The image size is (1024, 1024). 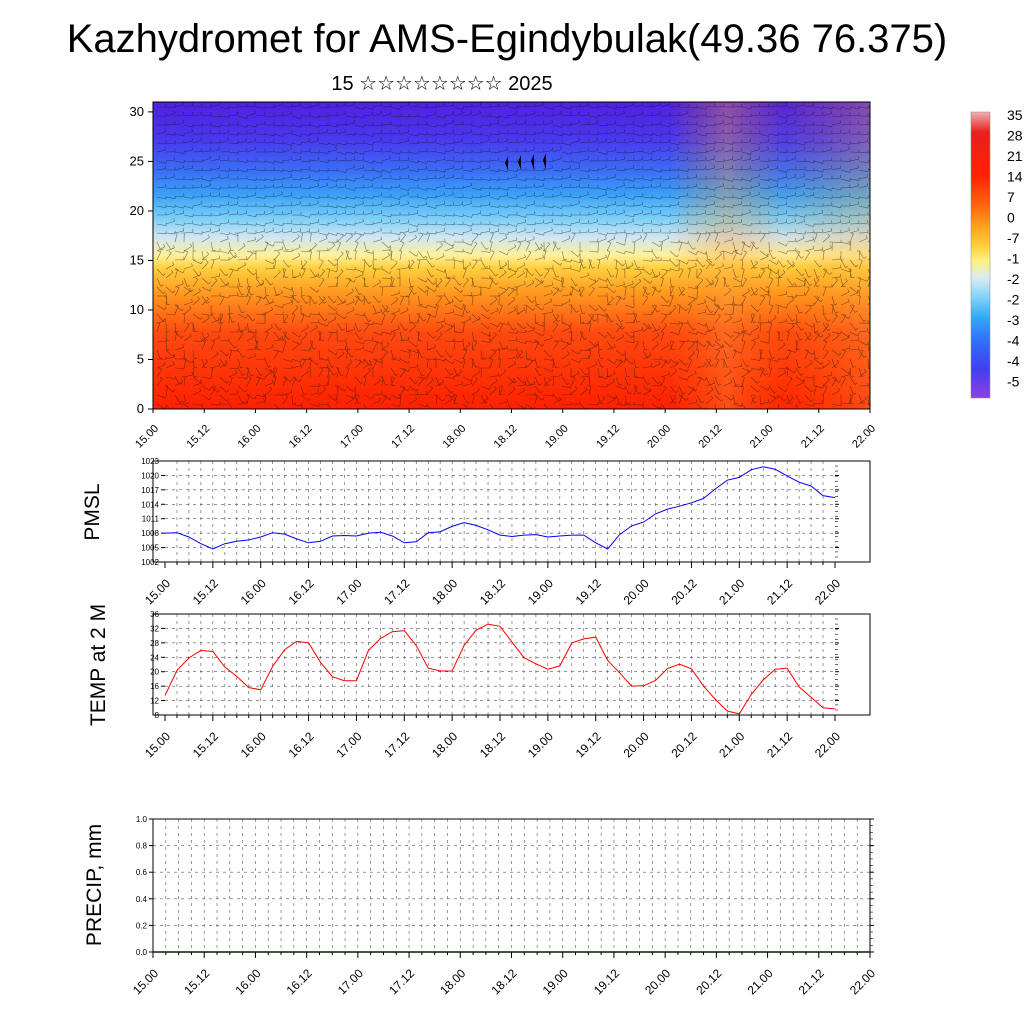 I want to click on colorbar-label: 0, so click(x=1011, y=218).